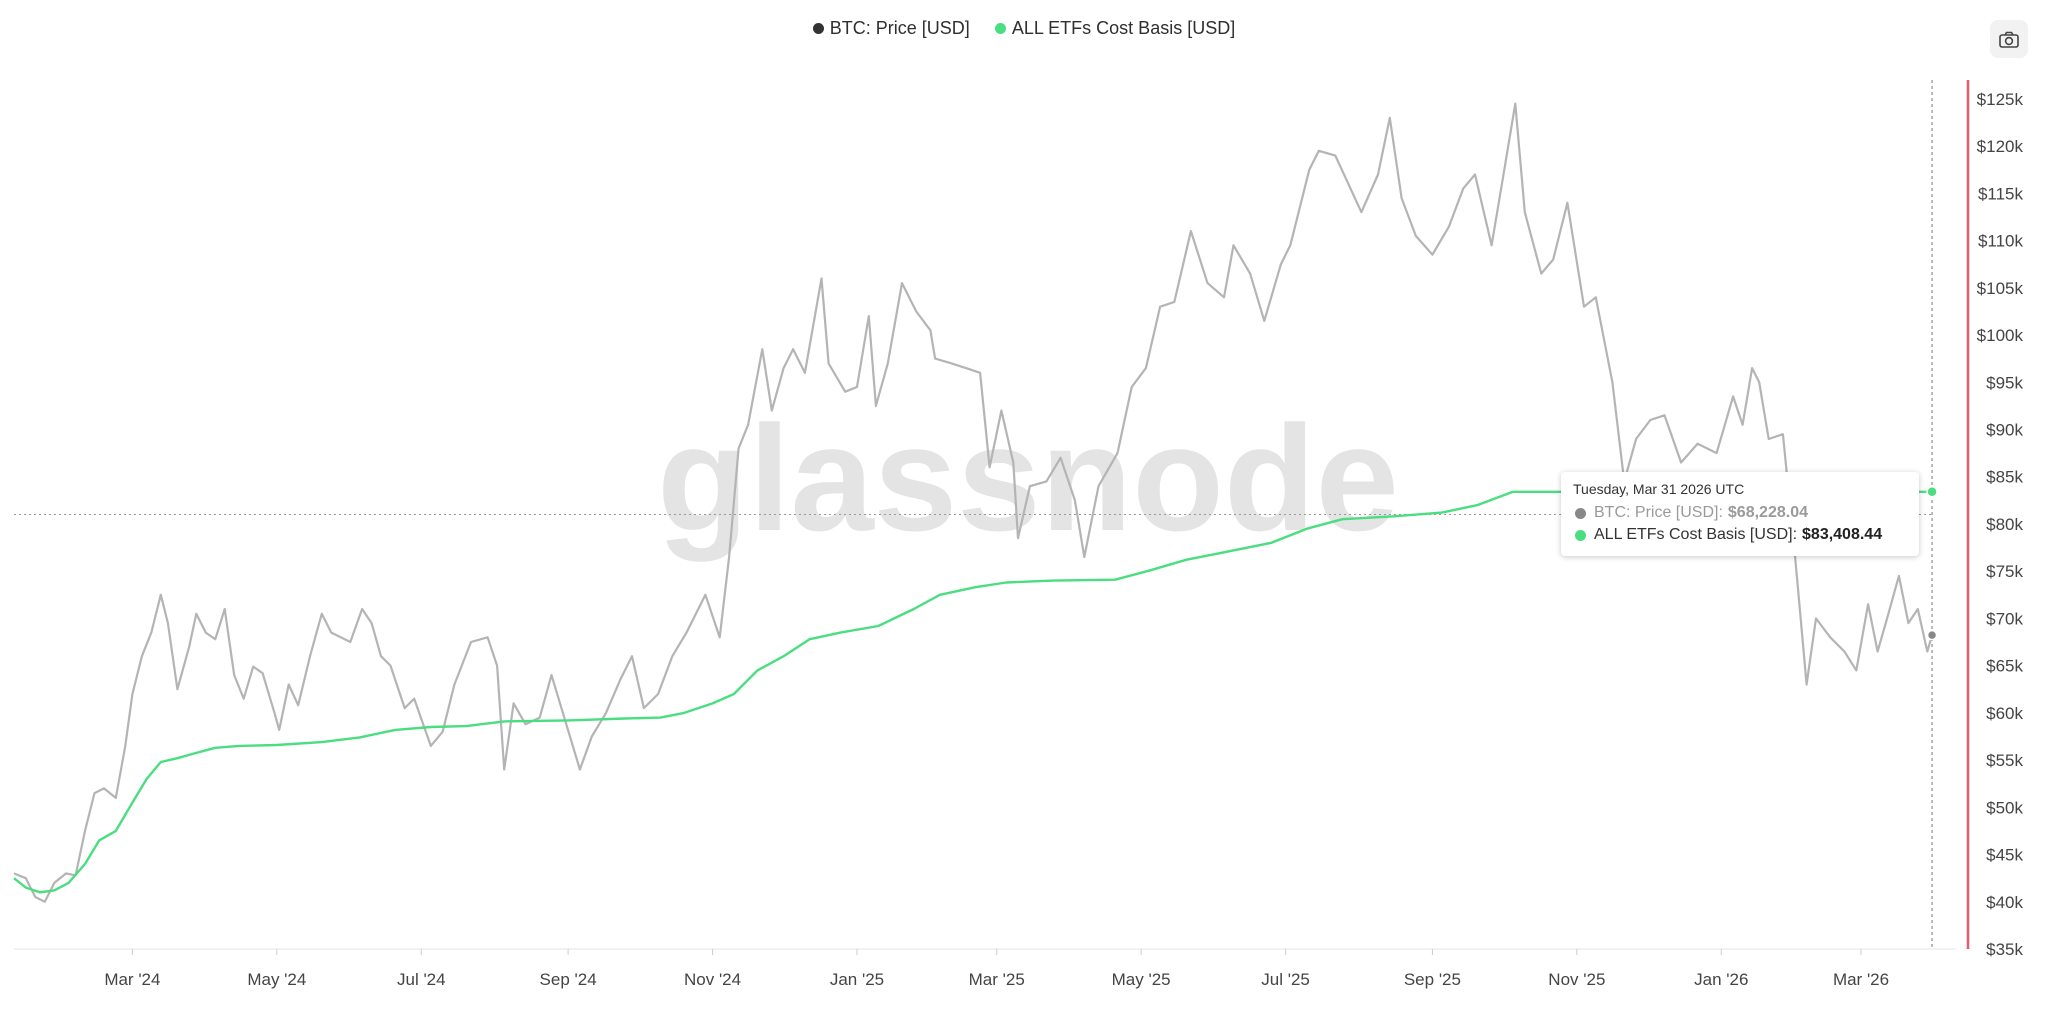  I want to click on legend-item-btc-price: BTC: Price [USD], so click(891, 28).